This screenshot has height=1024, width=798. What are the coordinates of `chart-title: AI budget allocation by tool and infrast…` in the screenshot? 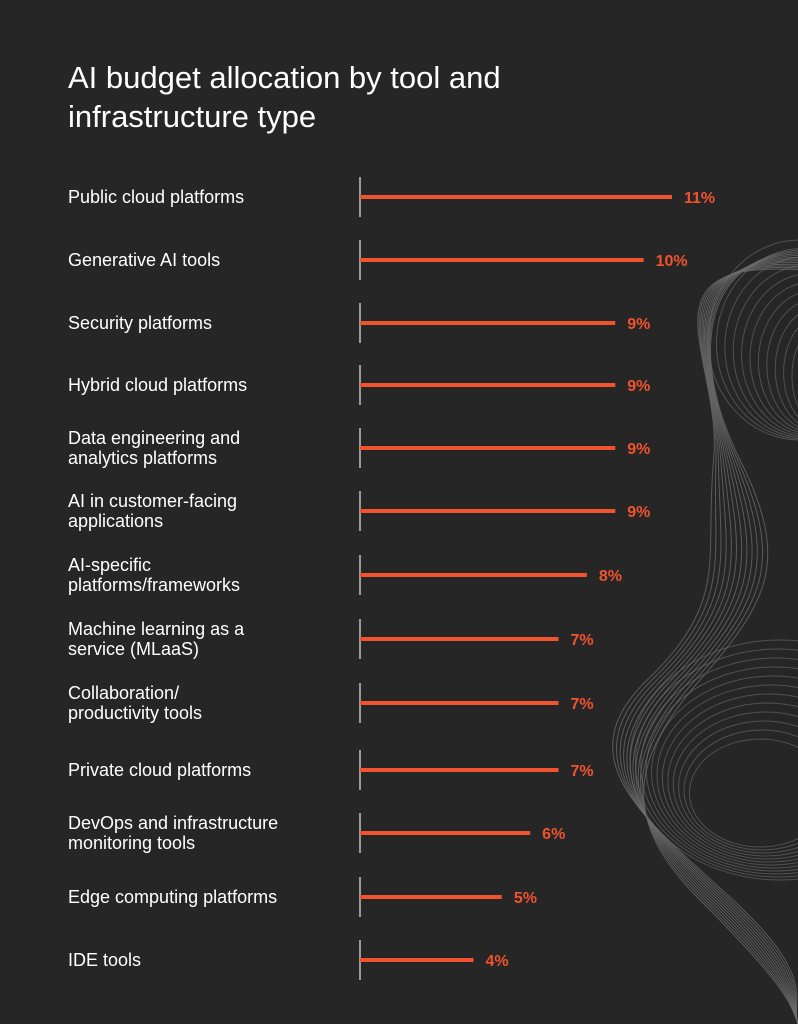 It's located at (284, 97).